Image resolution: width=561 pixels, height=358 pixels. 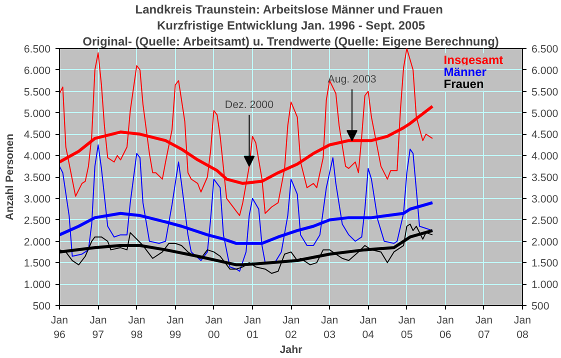 What do you see at coordinates (523, 327) in the screenshot?
I see `x-tick-label: Jan 08` at bounding box center [523, 327].